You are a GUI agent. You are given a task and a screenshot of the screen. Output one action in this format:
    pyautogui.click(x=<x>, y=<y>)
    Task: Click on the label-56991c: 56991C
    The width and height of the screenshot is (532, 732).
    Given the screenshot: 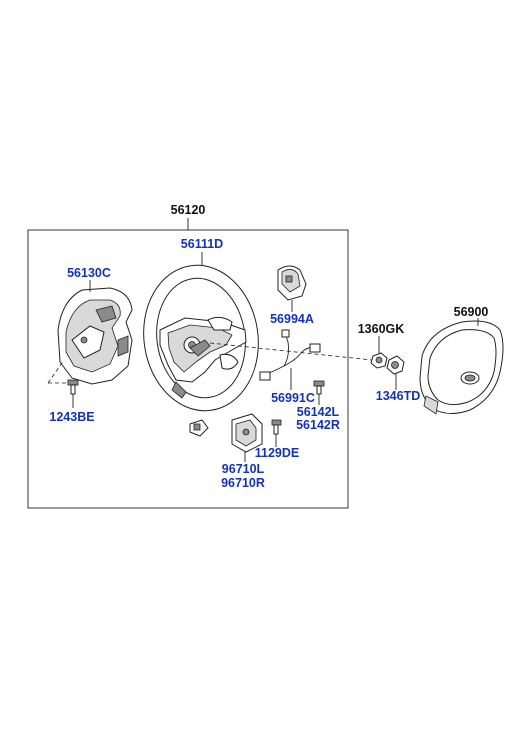 What is the action you would take?
    pyautogui.click(x=293, y=398)
    